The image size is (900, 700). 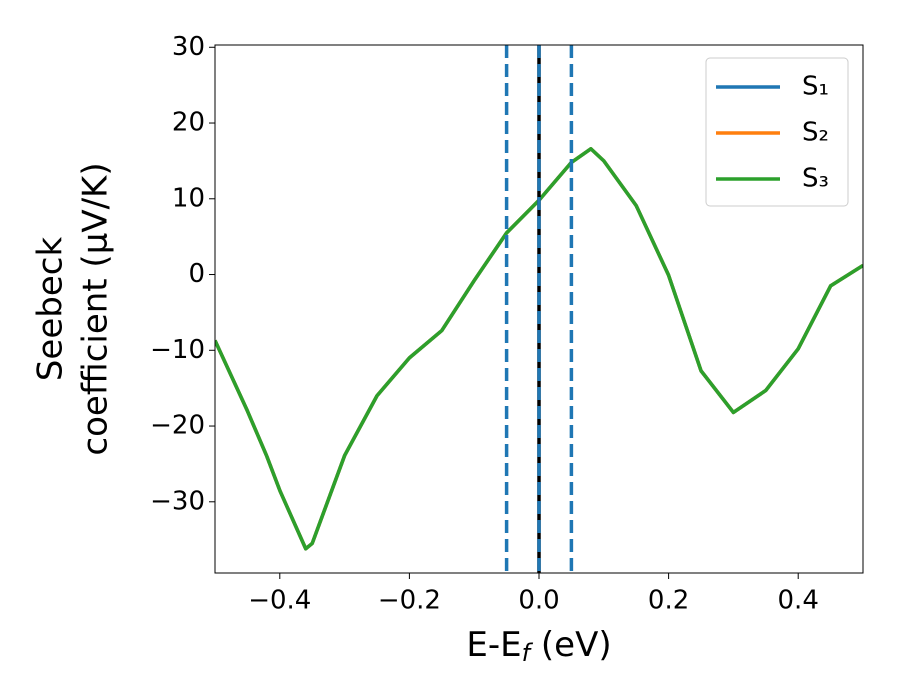 What do you see at coordinates (177, 350) in the screenshot?
I see `y-tick-label: −10` at bounding box center [177, 350].